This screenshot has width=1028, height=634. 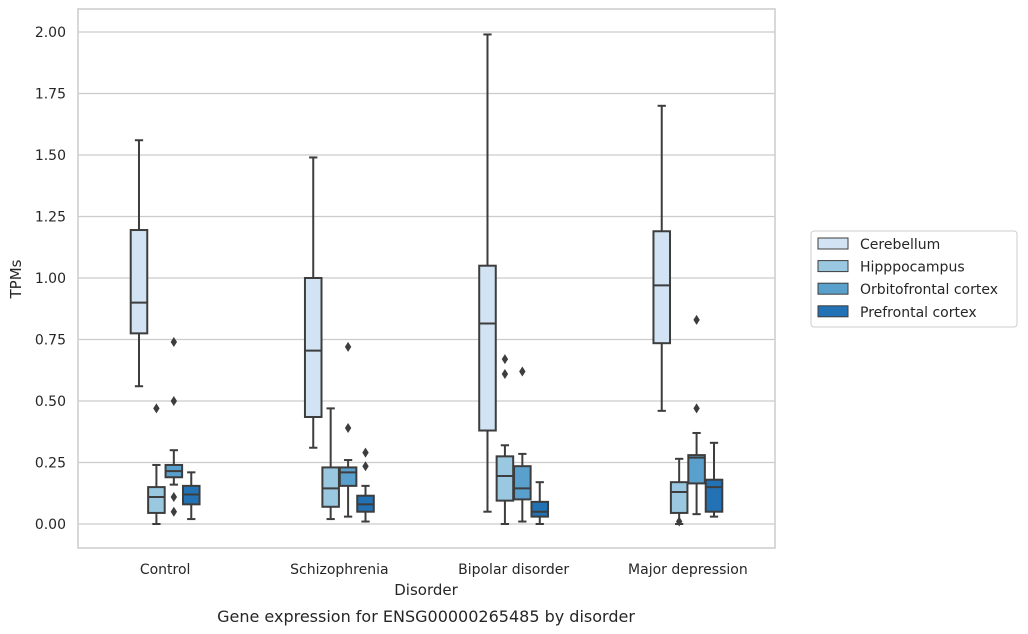 What do you see at coordinates (929, 290) in the screenshot?
I see `legend-label: Orbitofrontal cortex` at bounding box center [929, 290].